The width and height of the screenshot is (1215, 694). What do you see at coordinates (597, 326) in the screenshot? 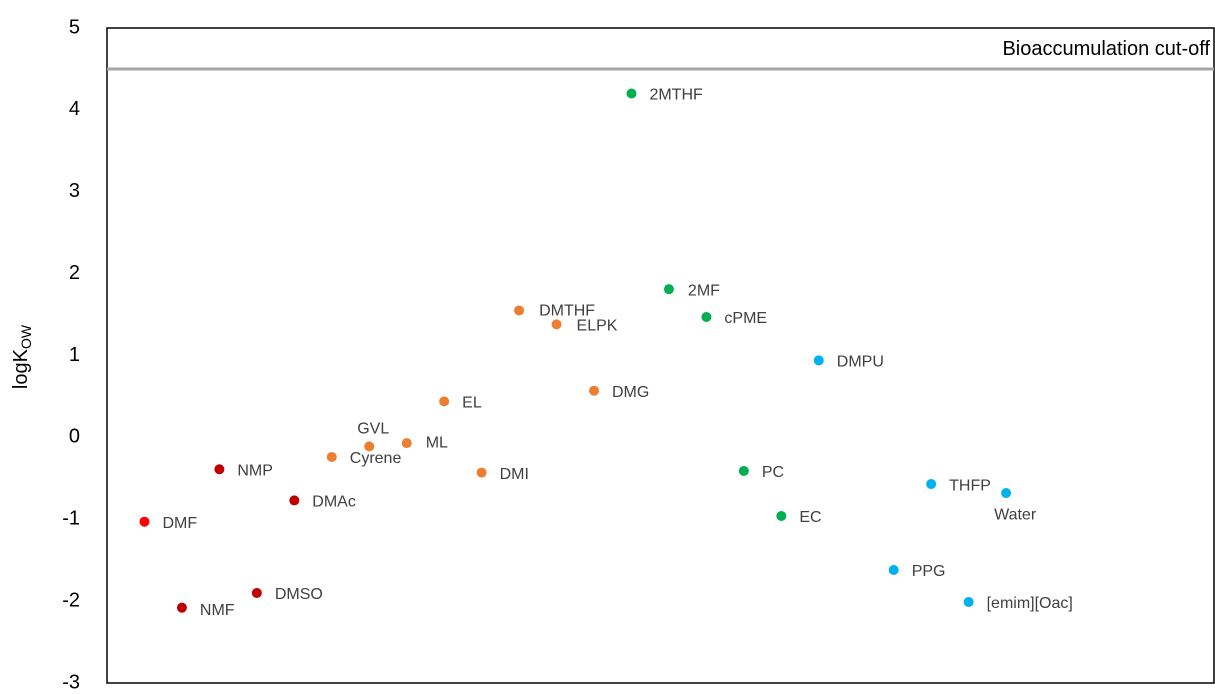
I see `point-label: ELPK` at bounding box center [597, 326].